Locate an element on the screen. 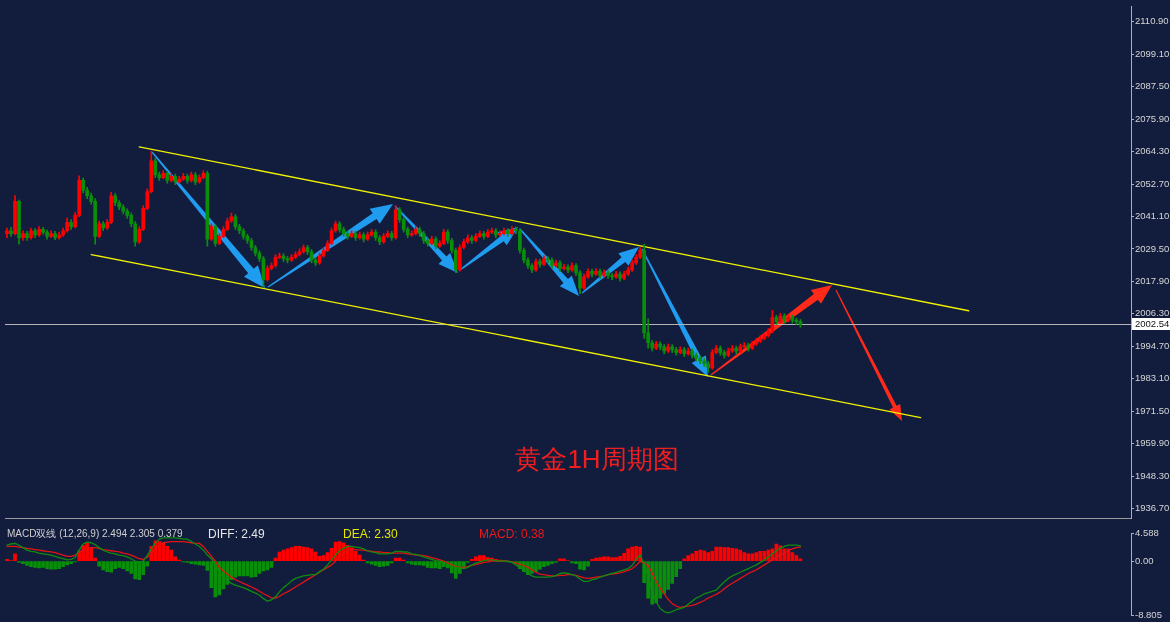 This screenshot has height=622, width=1170. annotation: 黄金1H周期图 is located at coordinates (597, 459).